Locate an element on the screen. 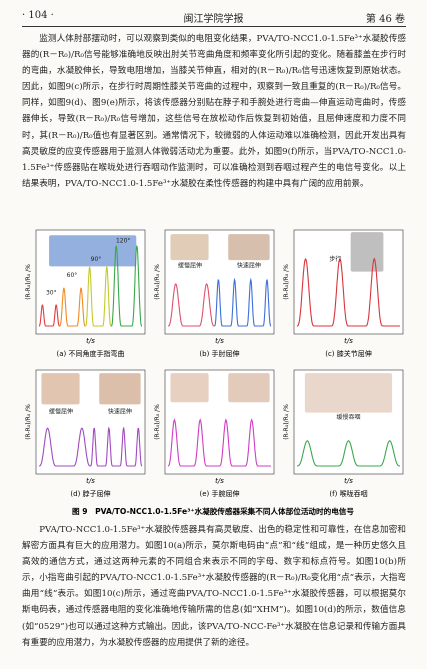 This screenshot has width=427, height=669. panel-caption: (d) 脖子屈伸 is located at coordinates (90, 493).